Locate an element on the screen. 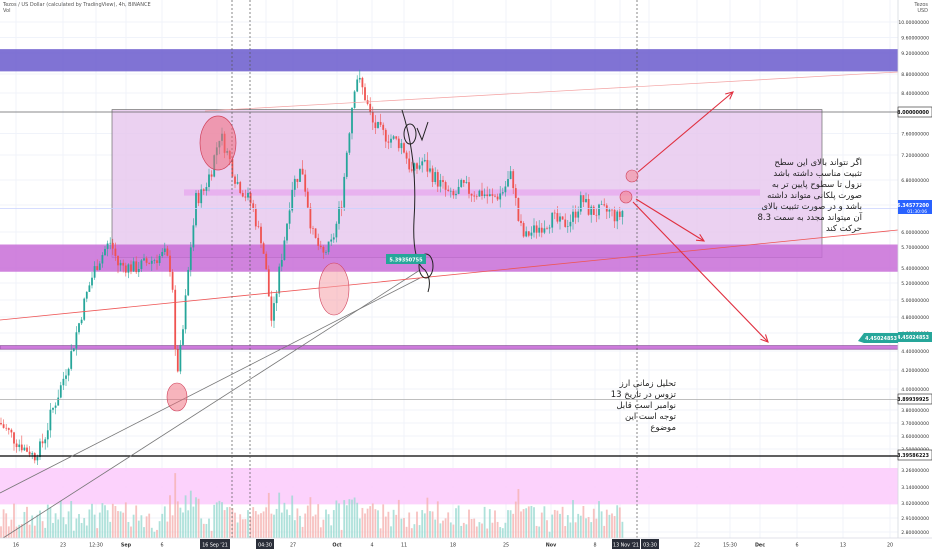 The image size is (932, 554). volume-indicator-label: Vol is located at coordinates (7, 11).